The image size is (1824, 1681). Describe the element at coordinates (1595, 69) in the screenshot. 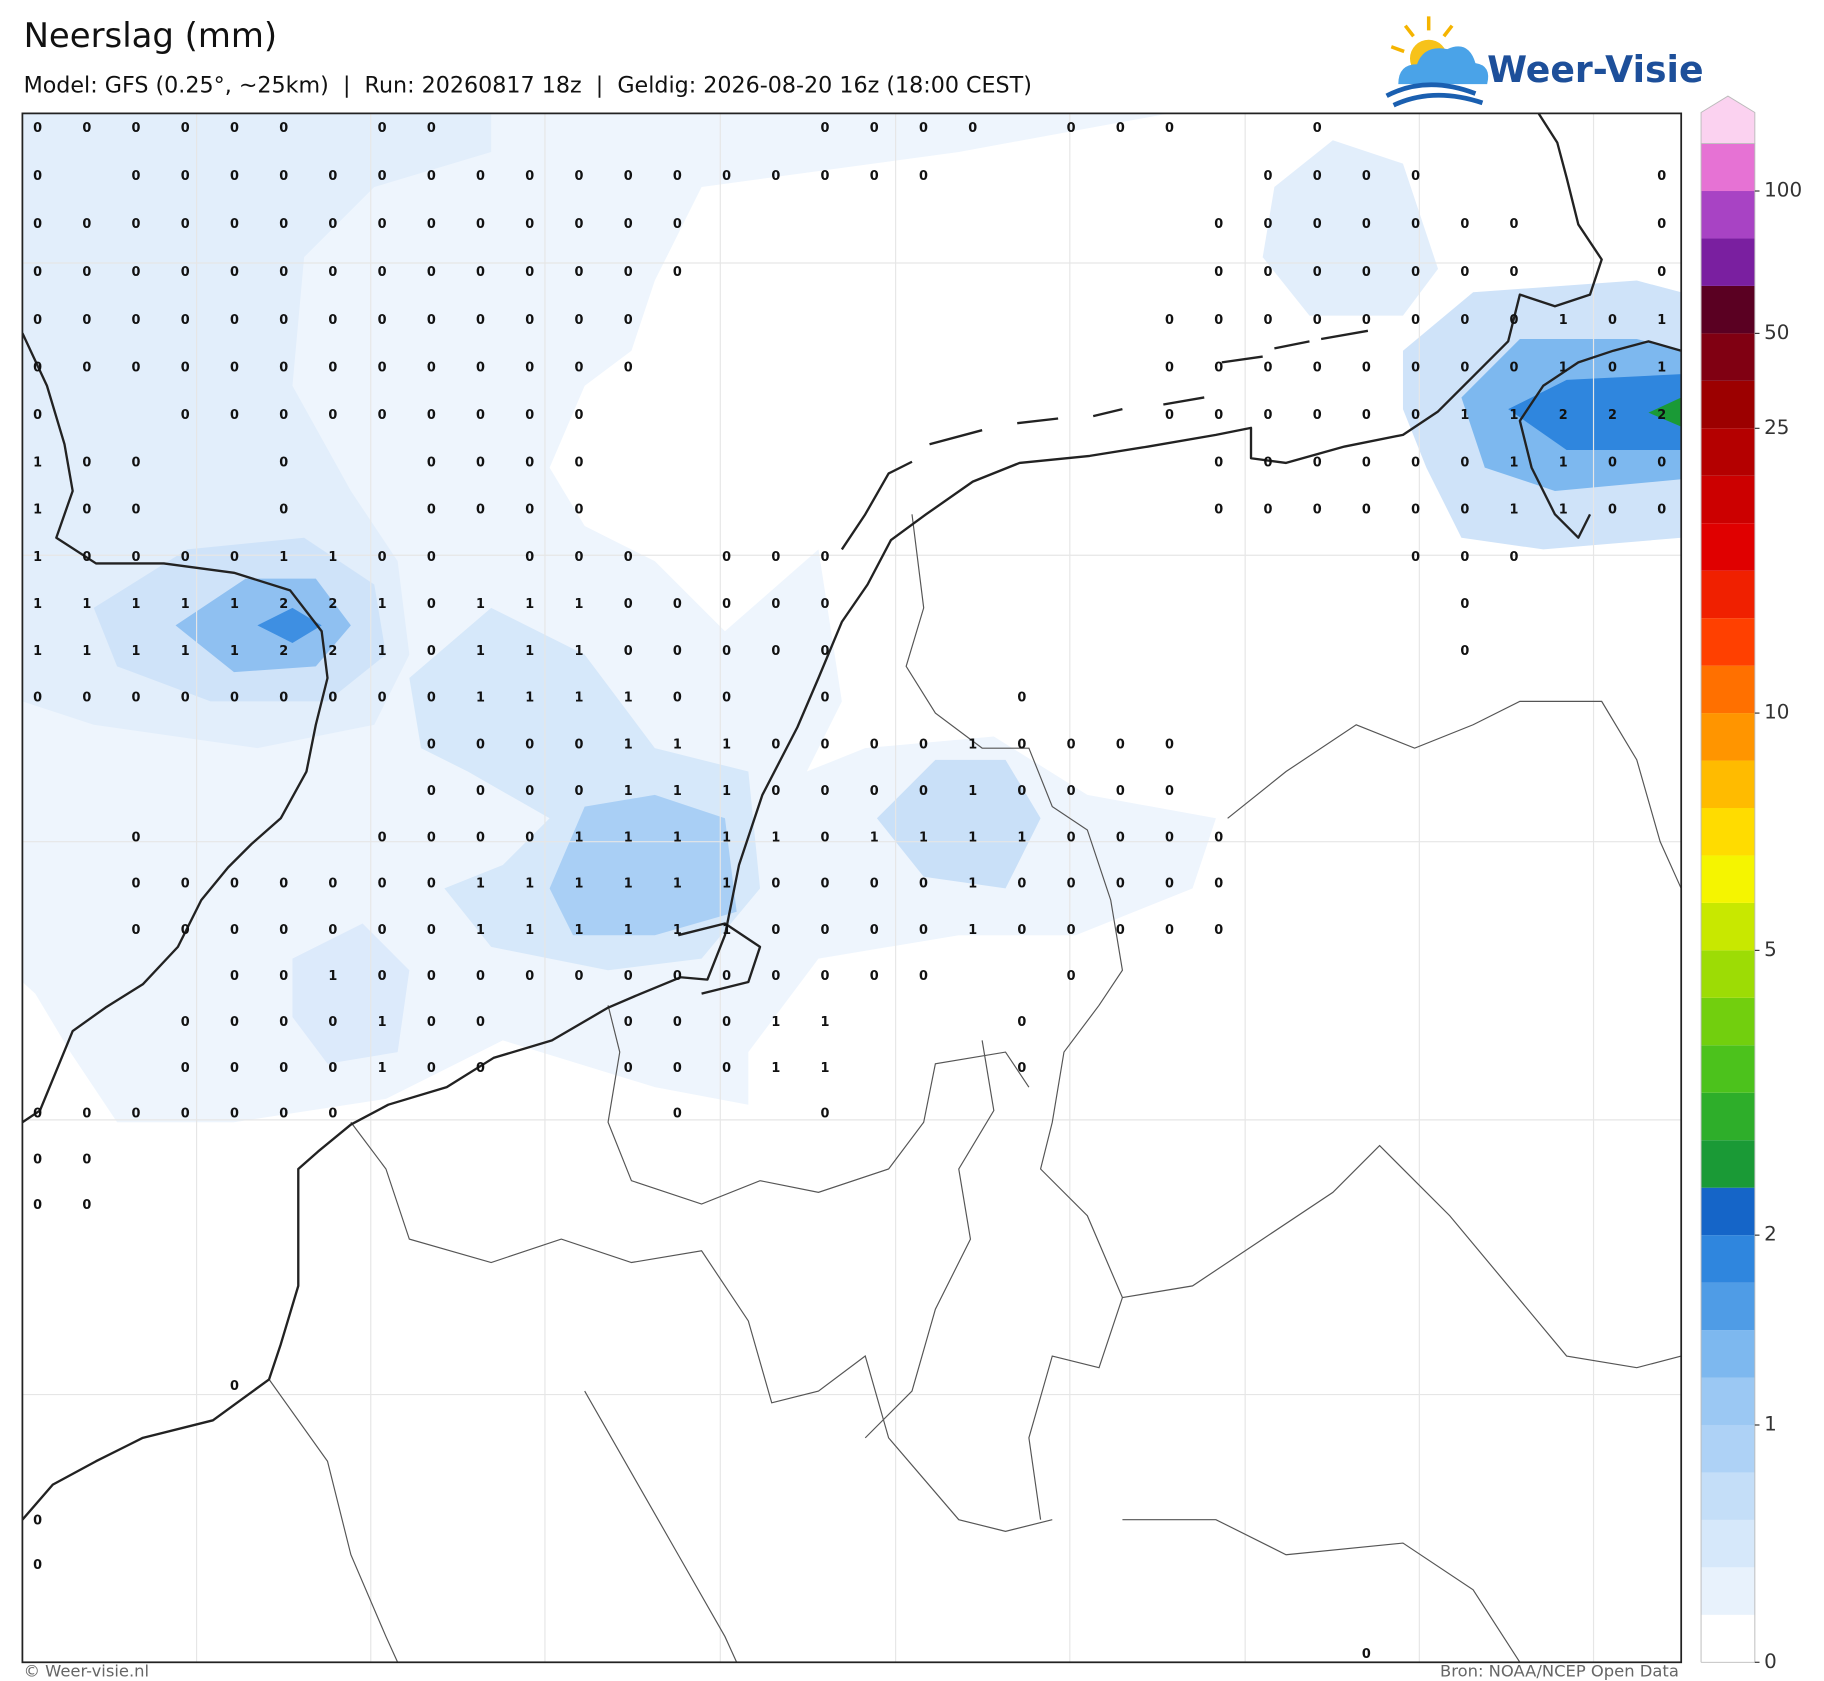

I see `logo-text: Weer-Visie` at that location.